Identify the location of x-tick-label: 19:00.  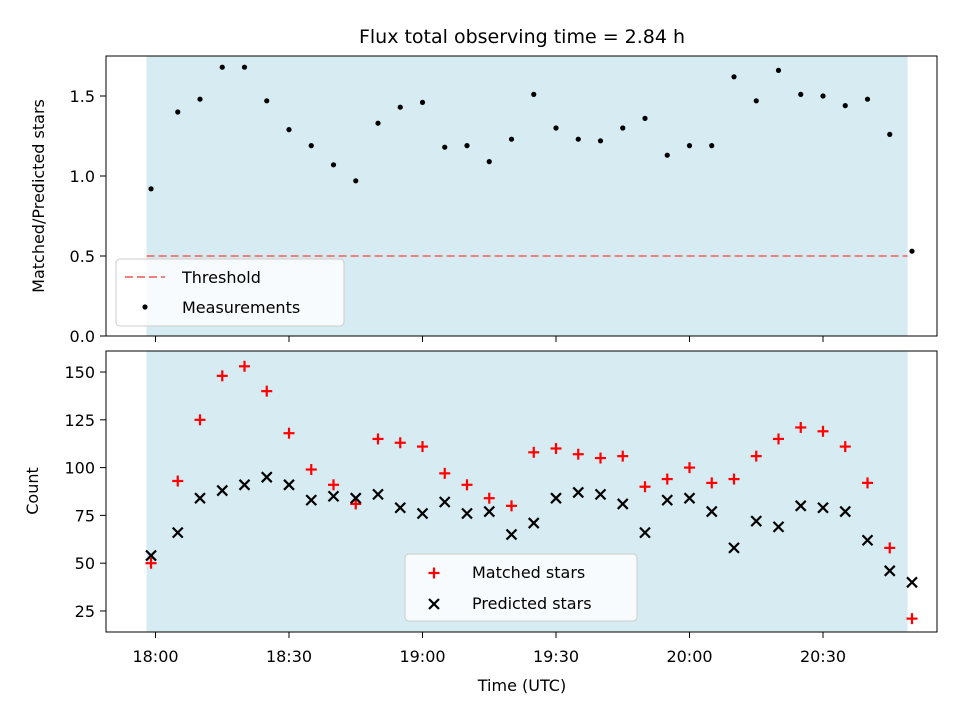
(422, 656).